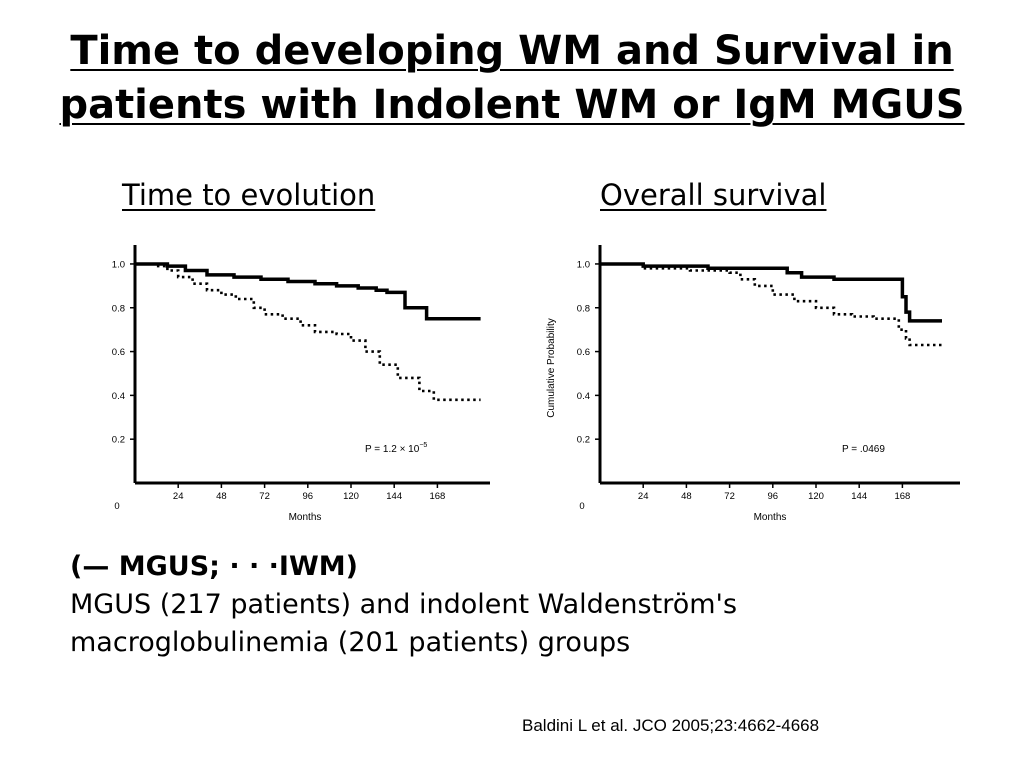  Describe the element at coordinates (713, 195) in the screenshot. I see `right-panel-title: Overall survival` at that location.